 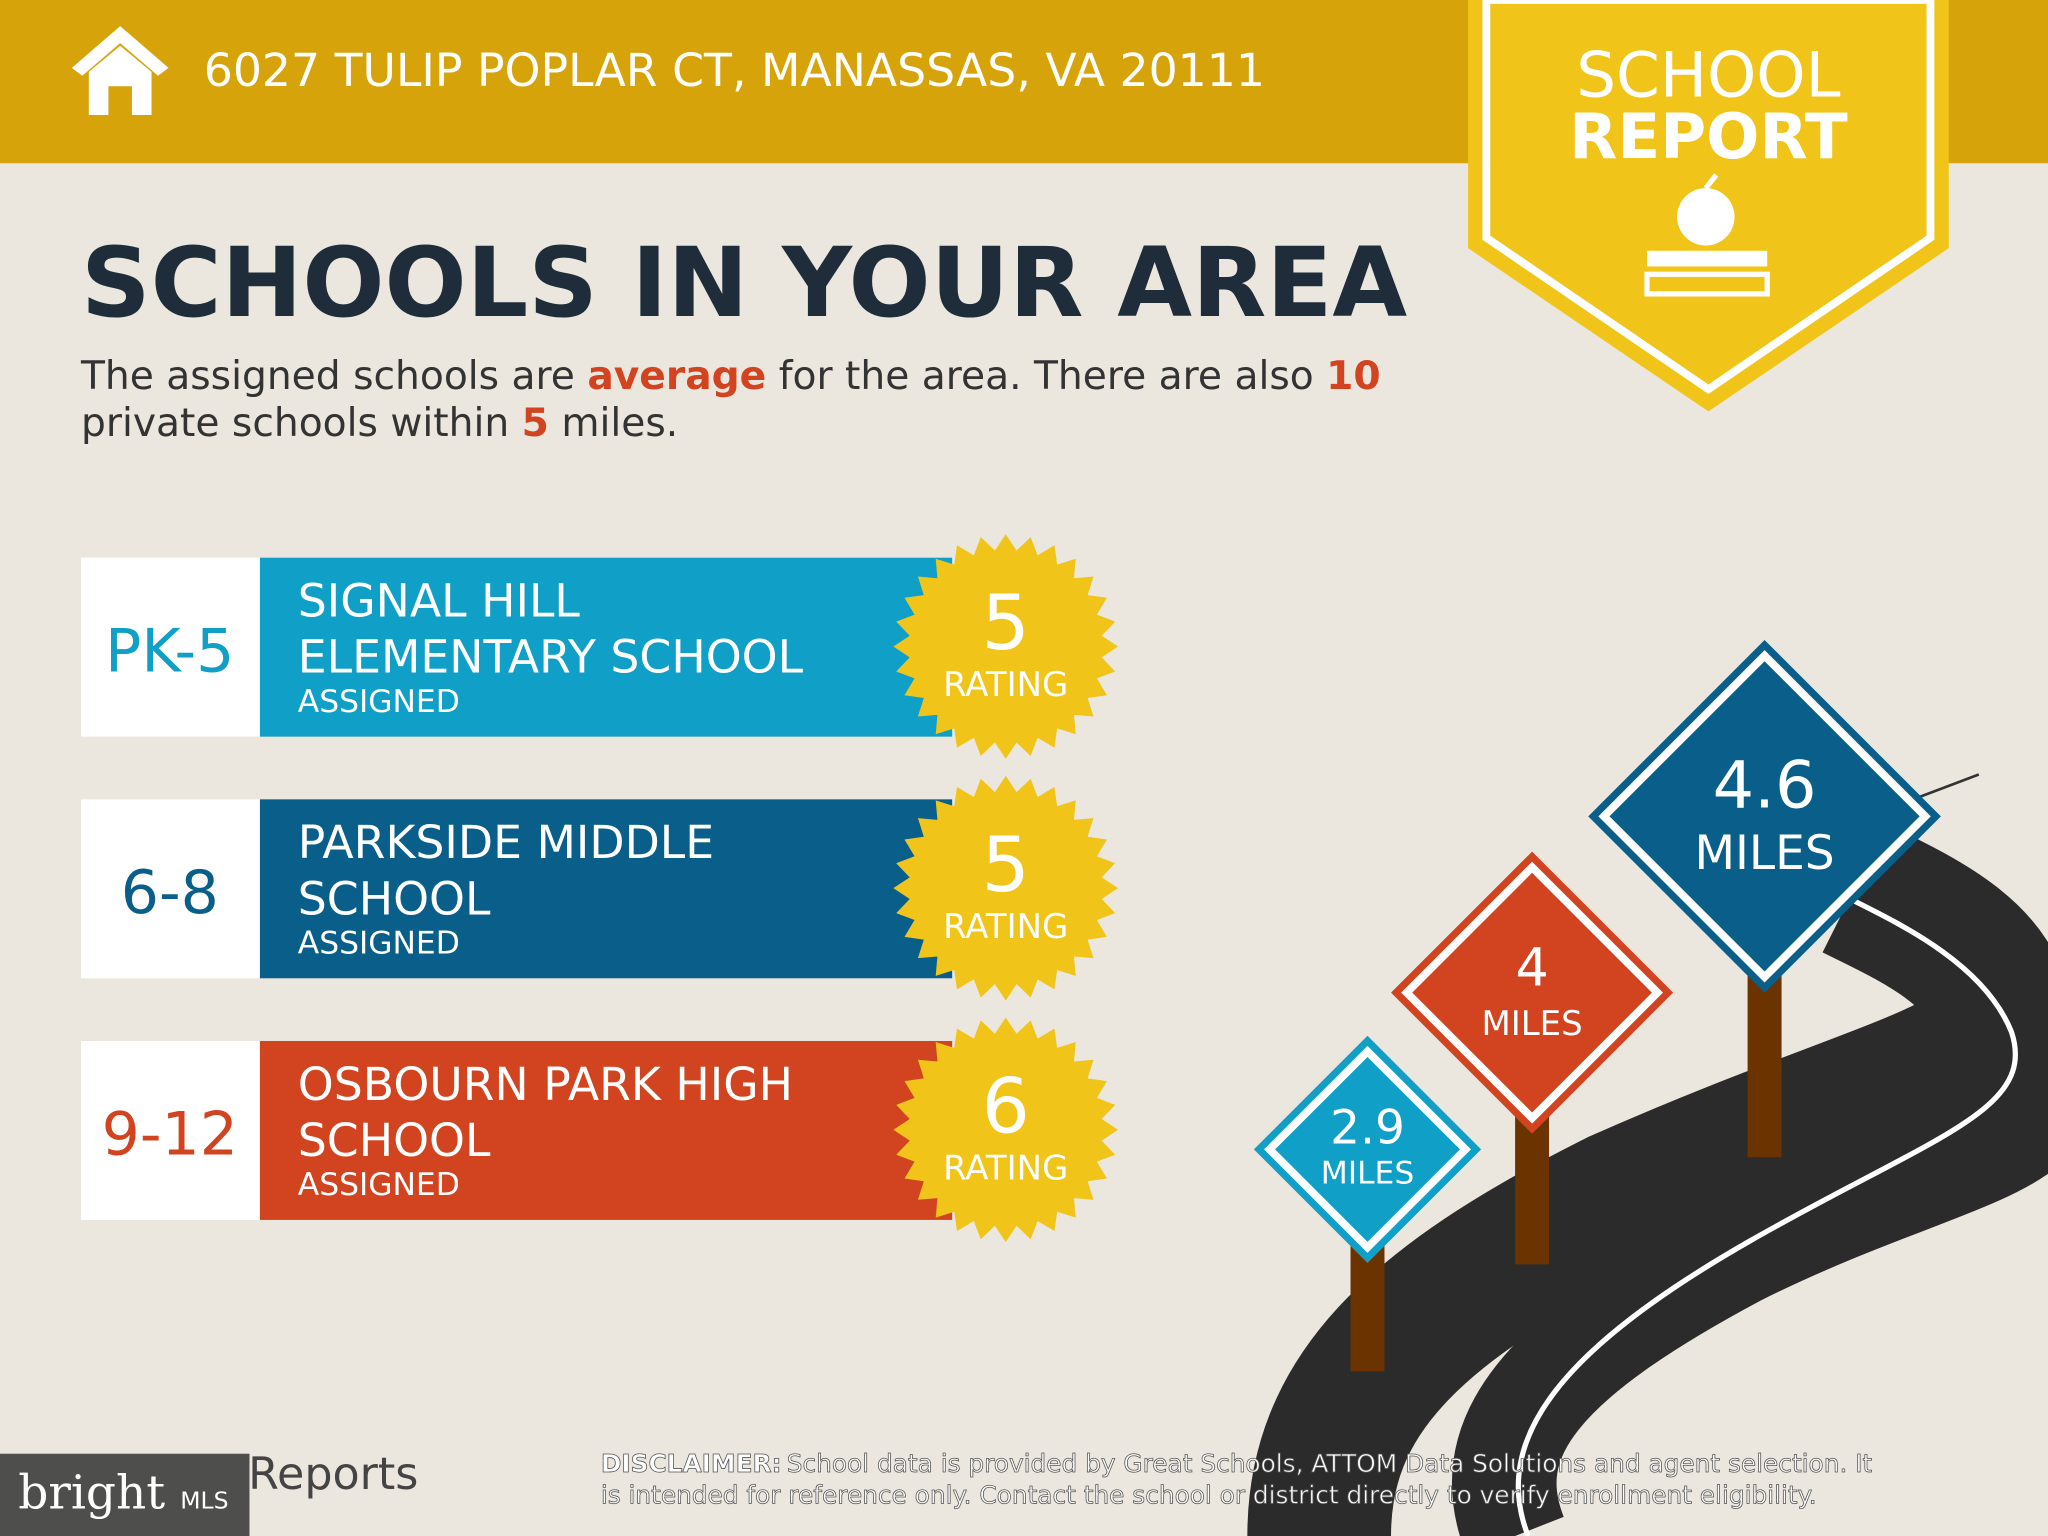 What do you see at coordinates (204, 1501) in the screenshot?
I see `watermark-mls: MLS` at bounding box center [204, 1501].